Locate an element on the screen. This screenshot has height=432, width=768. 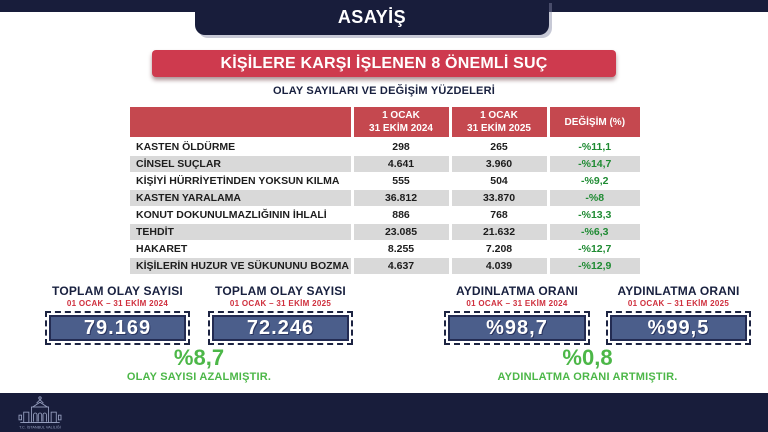
change-value: -%12,7 is located at coordinates (593, 248).